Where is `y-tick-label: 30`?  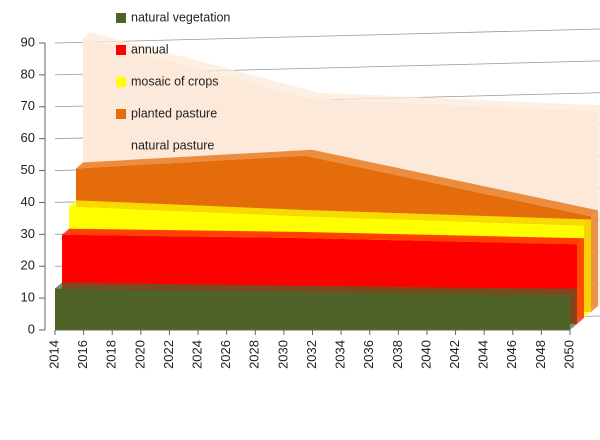 y-tick-label: 30 is located at coordinates (28, 233).